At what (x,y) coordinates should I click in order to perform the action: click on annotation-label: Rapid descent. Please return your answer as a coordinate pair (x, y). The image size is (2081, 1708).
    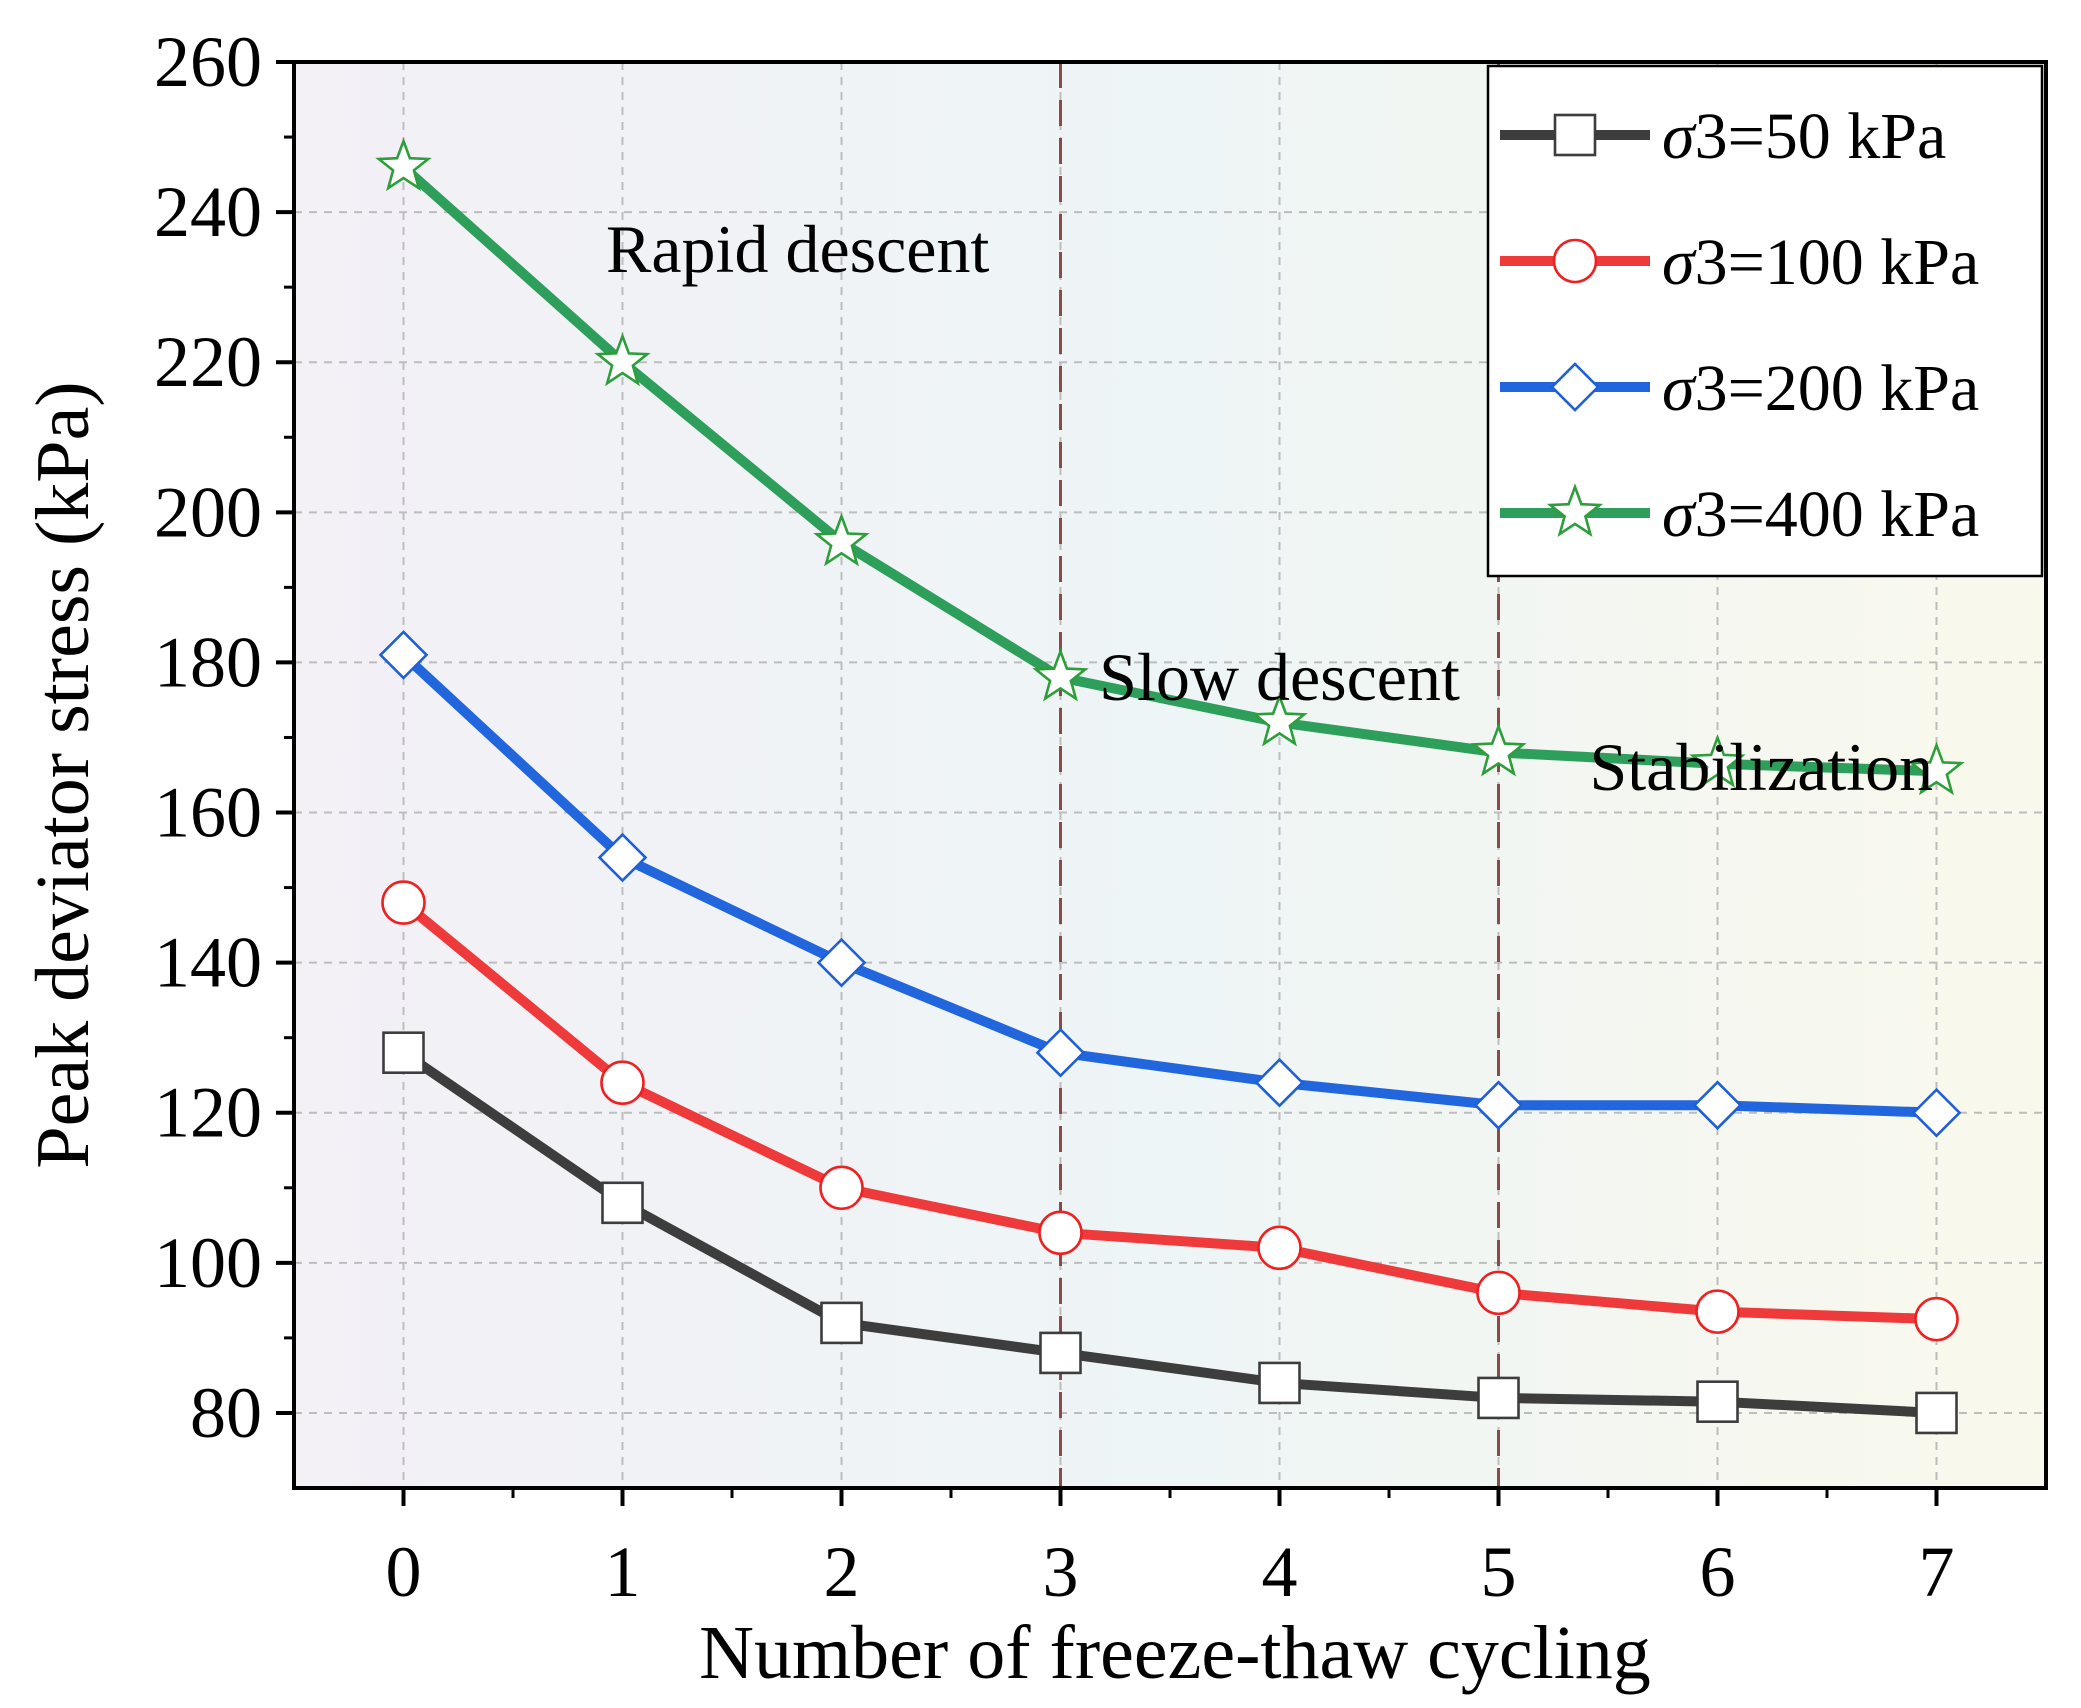
    Looking at the image, I should click on (797, 249).